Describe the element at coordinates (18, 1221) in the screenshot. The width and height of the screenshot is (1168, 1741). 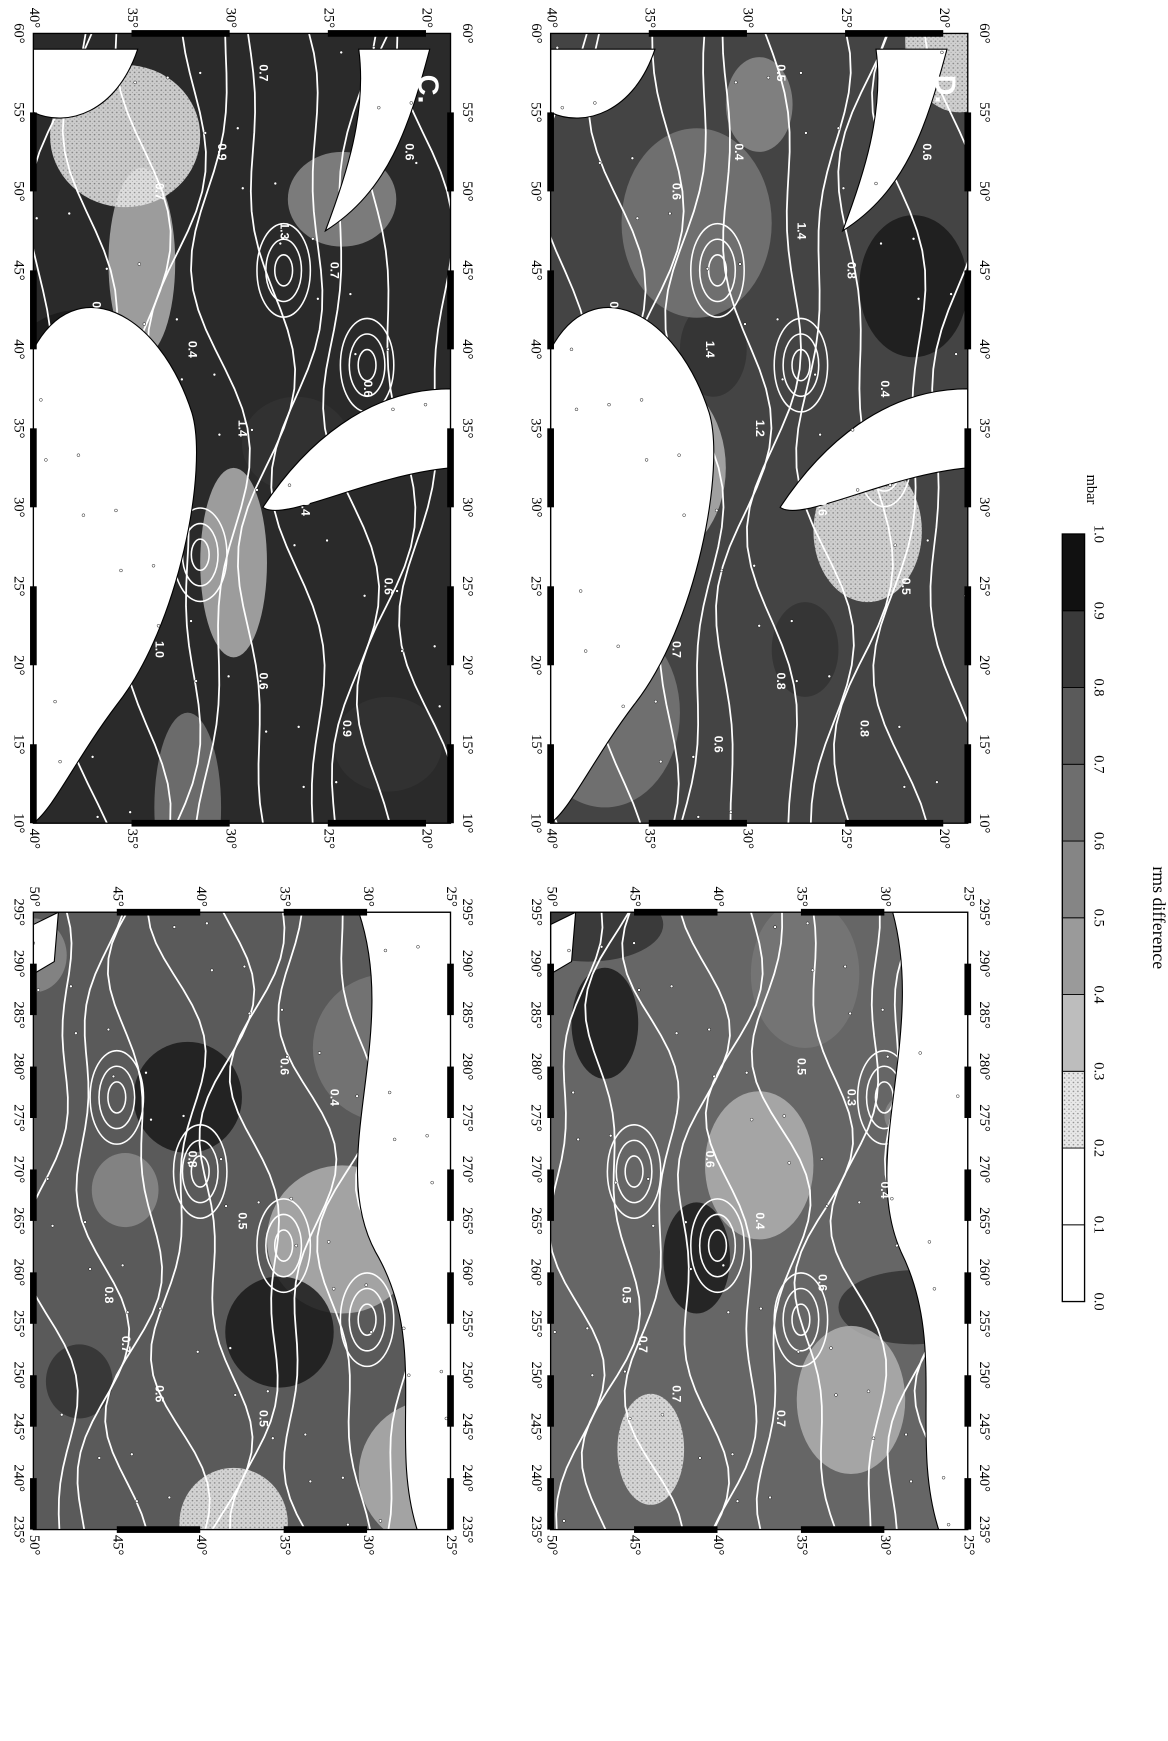
I see `lon-label: 265°` at that location.